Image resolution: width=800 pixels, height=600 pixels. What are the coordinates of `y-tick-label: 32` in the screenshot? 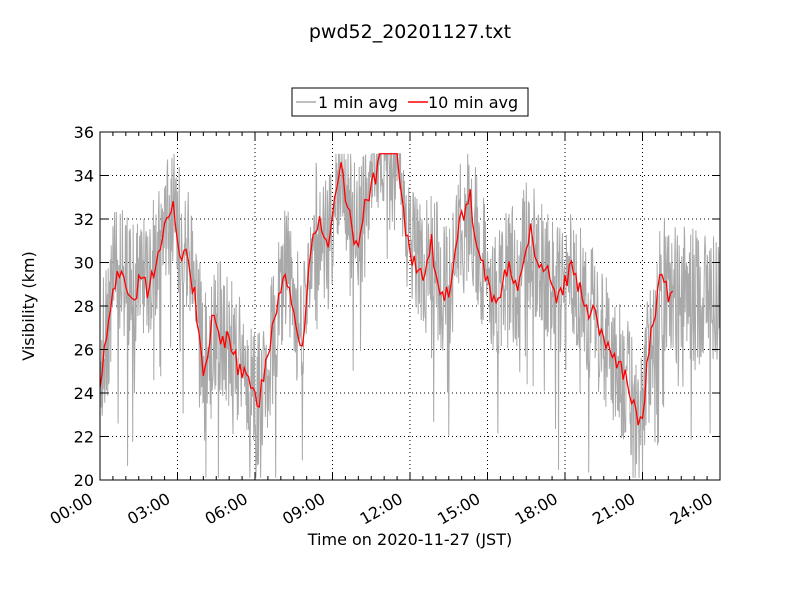 It's located at (84, 219).